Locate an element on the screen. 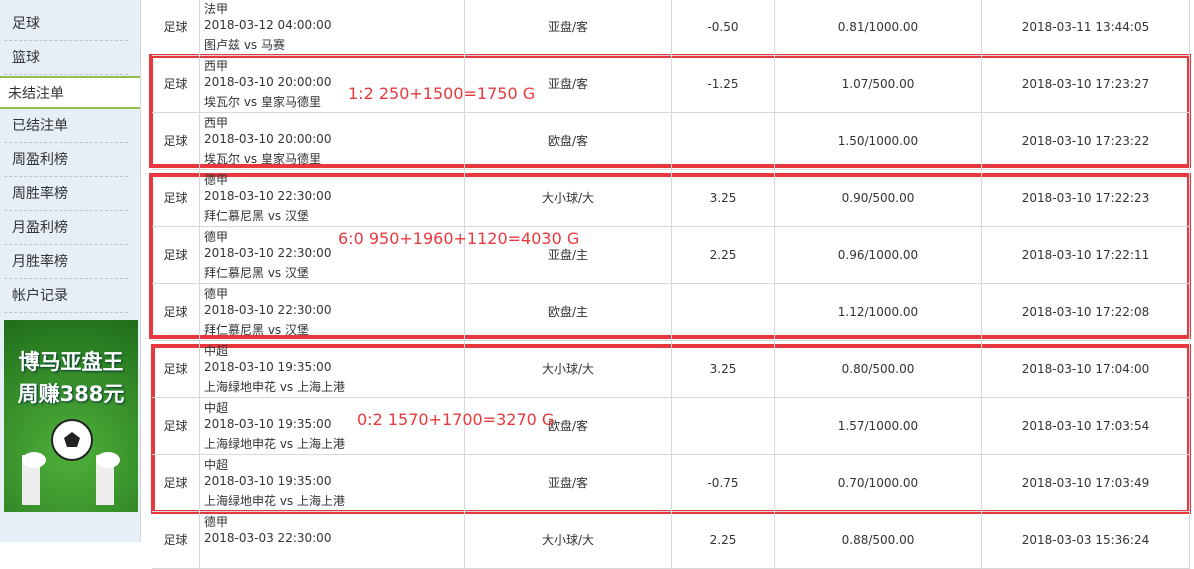 Image resolution: width=1194 pixels, height=569 pixels. table-cell: -1.25 is located at coordinates (723, 84).